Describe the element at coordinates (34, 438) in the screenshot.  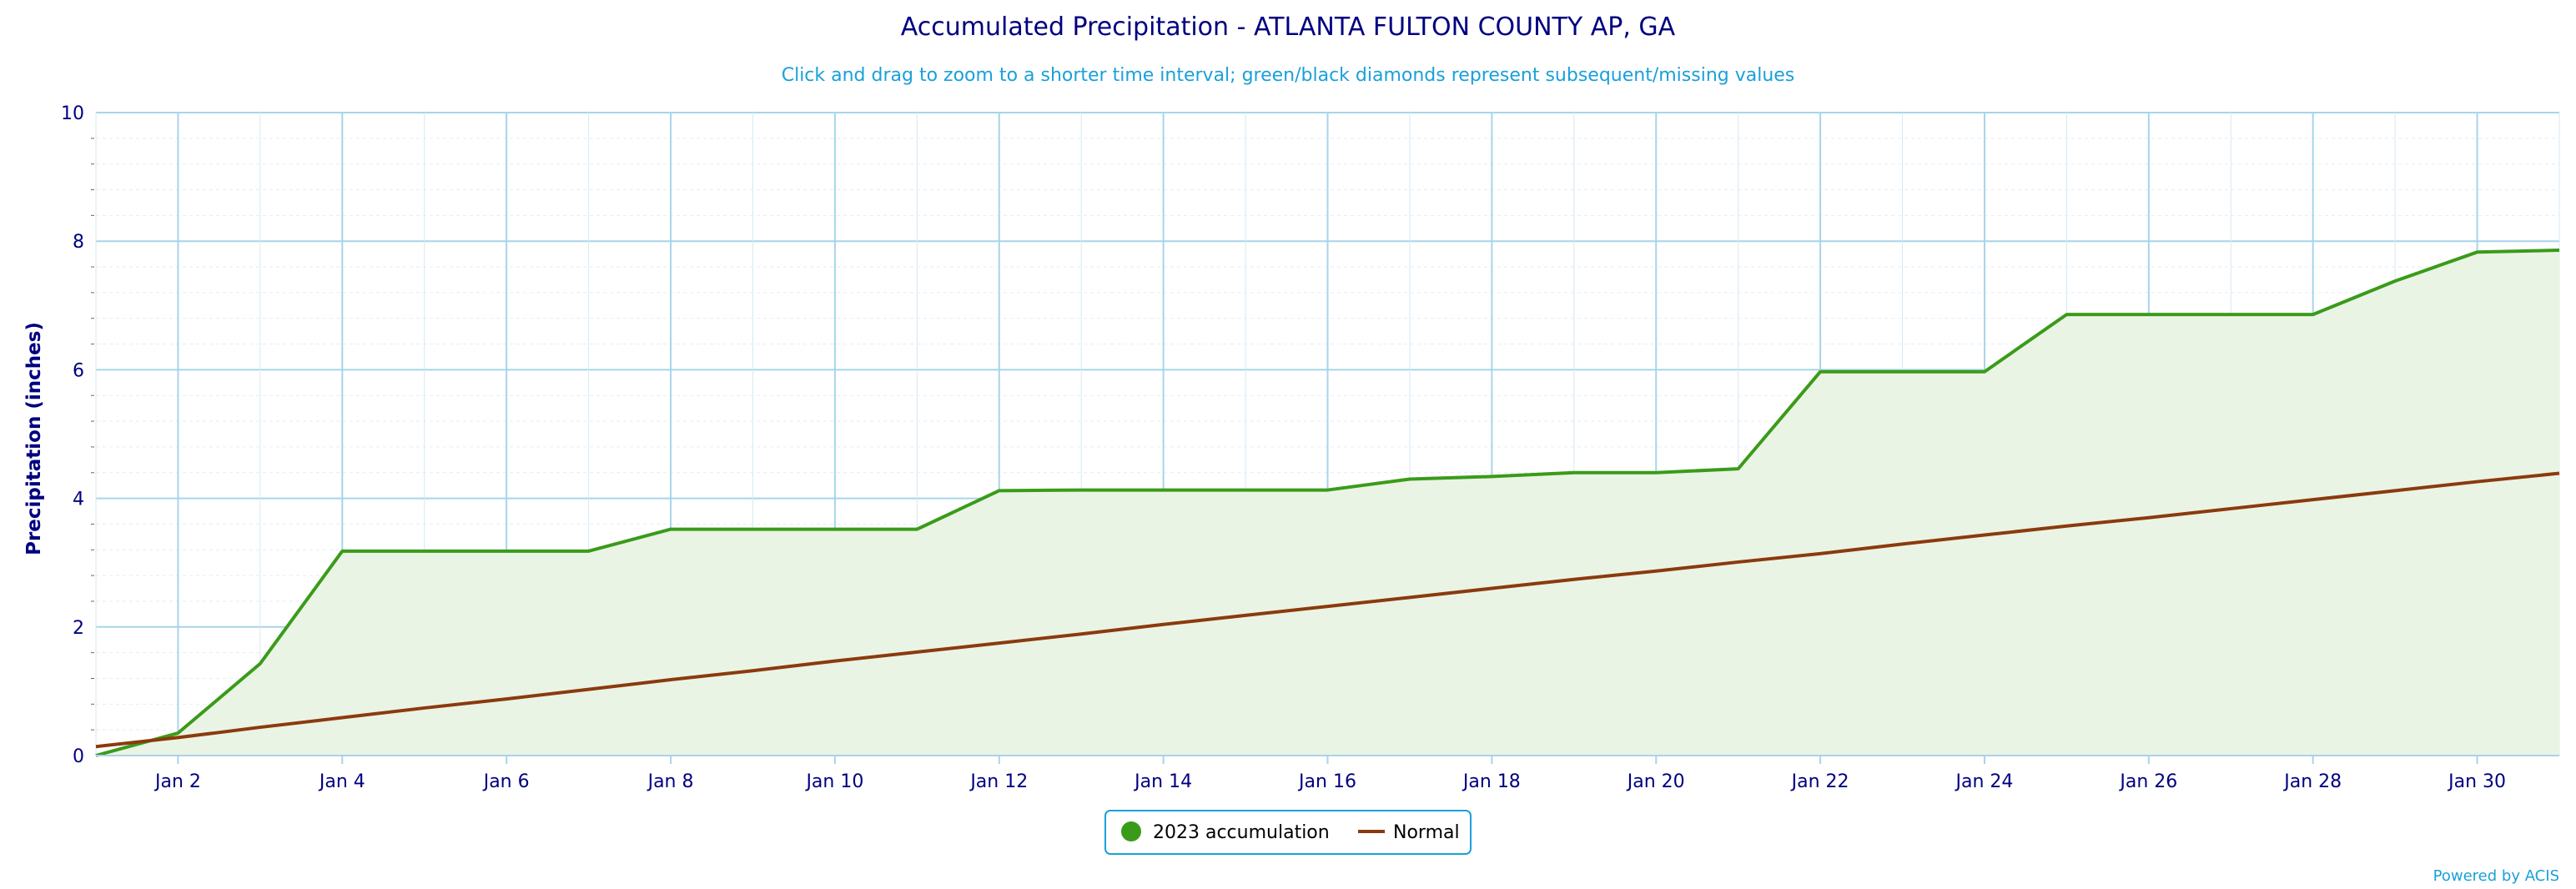
I see `y-axis-label: Precipitation (inches)` at that location.